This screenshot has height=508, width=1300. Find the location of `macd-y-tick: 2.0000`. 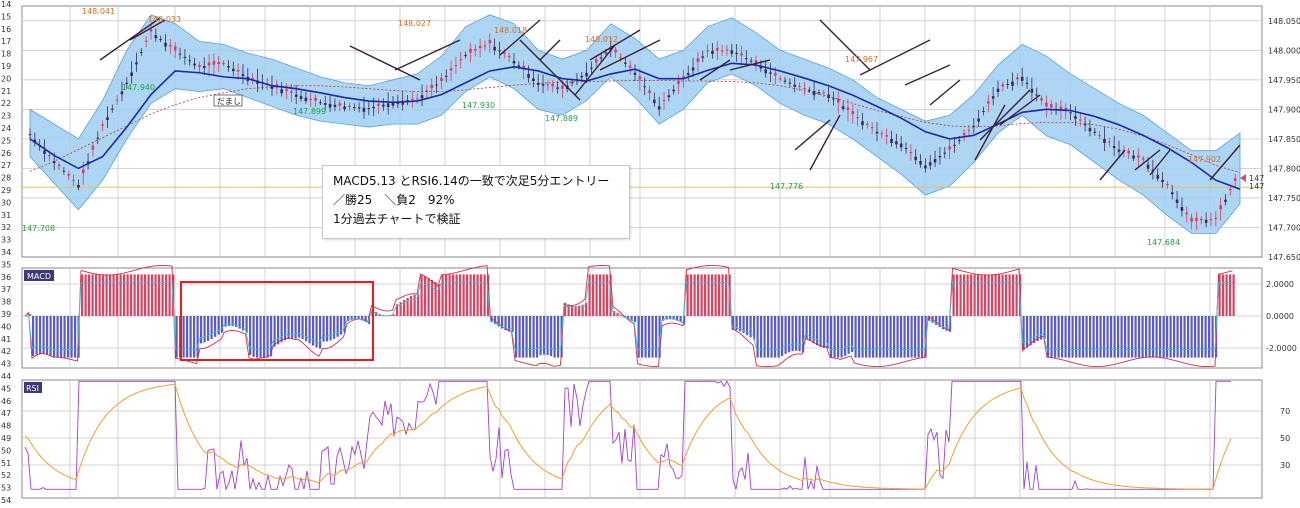

macd-y-tick: 2.0000 is located at coordinates (1280, 284).